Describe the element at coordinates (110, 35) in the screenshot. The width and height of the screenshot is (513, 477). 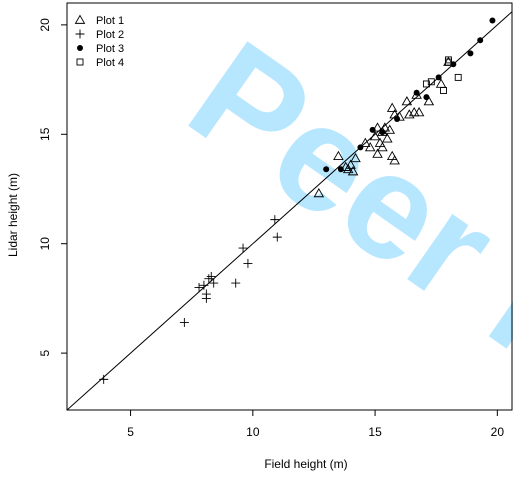
I see `legend-label-2: Plot 2` at that location.